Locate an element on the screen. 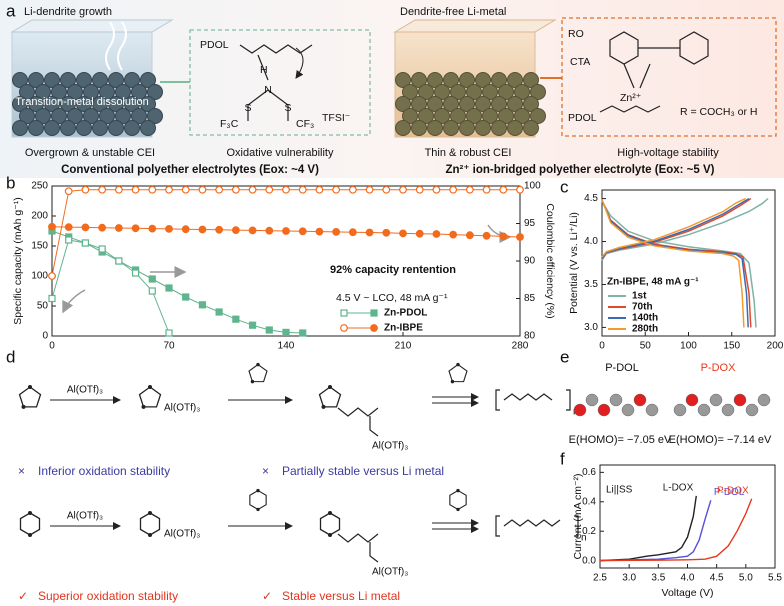  molecule-models is located at coordinates (672, 405).